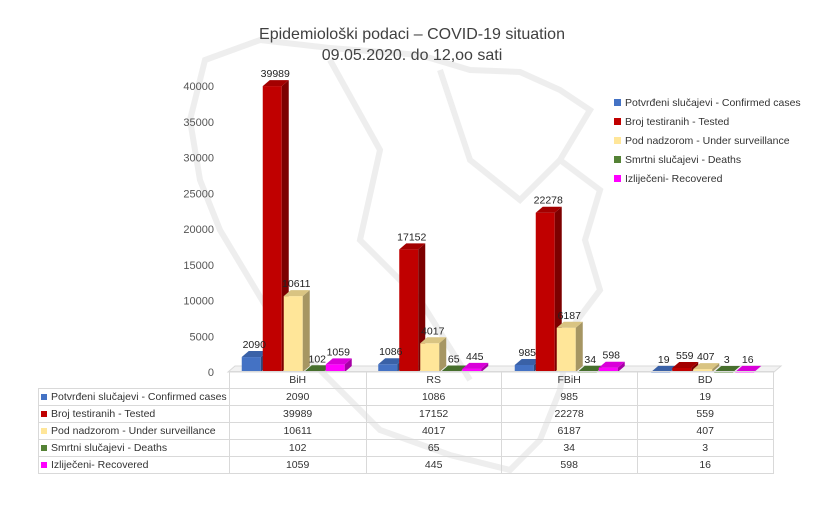 The height and width of the screenshot is (507, 824). Describe the element at coordinates (198, 266) in the screenshot. I see `y-tick-label: 15000` at that location.